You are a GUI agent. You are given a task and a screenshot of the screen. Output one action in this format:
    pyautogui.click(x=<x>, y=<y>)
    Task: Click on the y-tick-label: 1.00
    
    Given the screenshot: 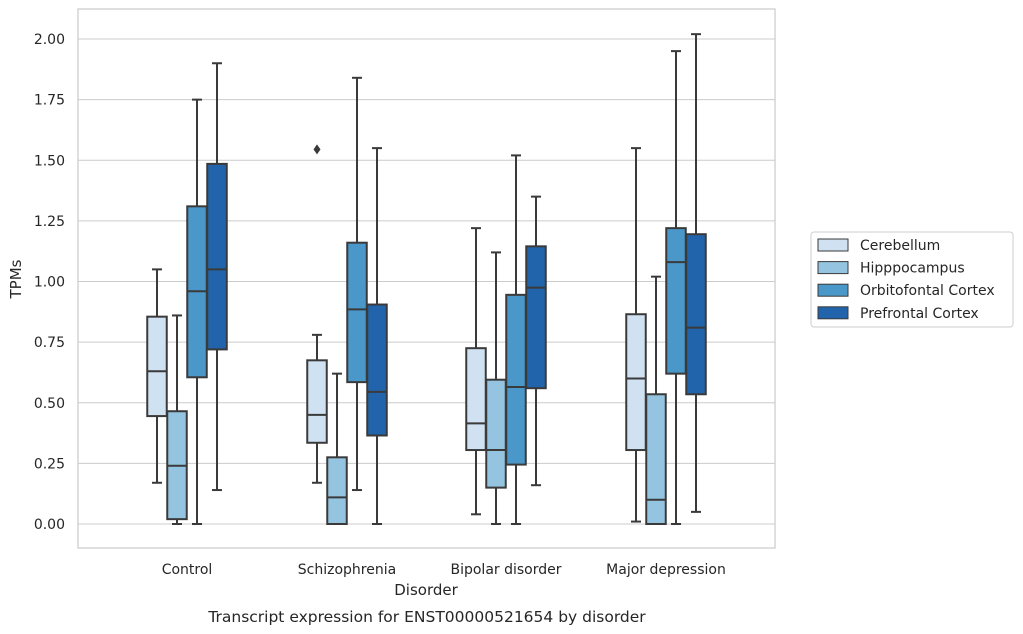 What is the action you would take?
    pyautogui.click(x=49, y=283)
    